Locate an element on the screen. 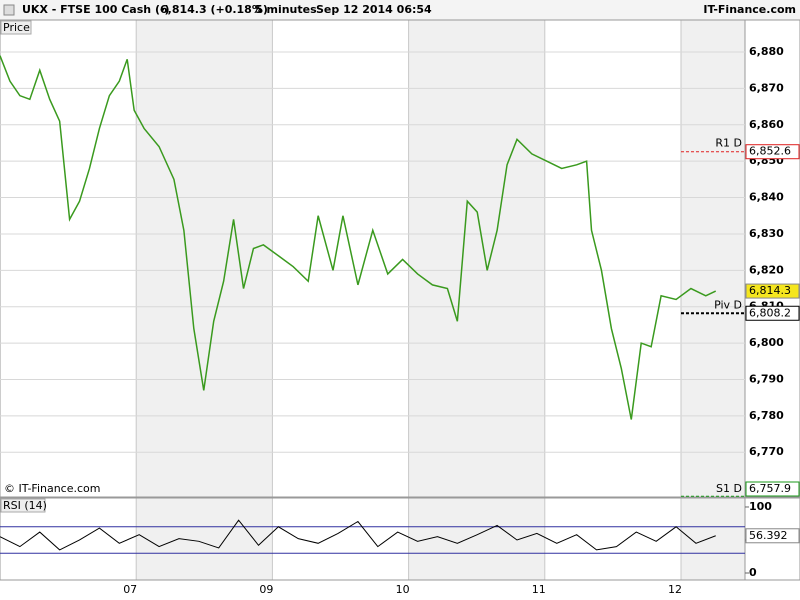 The image size is (800, 600). x-tick-label: 09 is located at coordinates (266, 589).